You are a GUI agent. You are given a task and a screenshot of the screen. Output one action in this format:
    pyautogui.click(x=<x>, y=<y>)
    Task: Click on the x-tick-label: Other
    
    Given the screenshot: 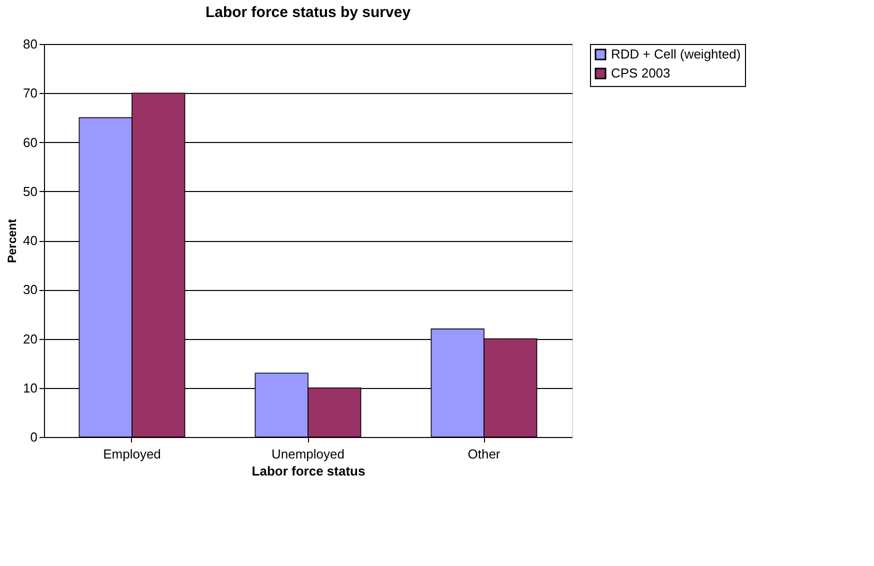 What is the action you would take?
    pyautogui.click(x=484, y=454)
    